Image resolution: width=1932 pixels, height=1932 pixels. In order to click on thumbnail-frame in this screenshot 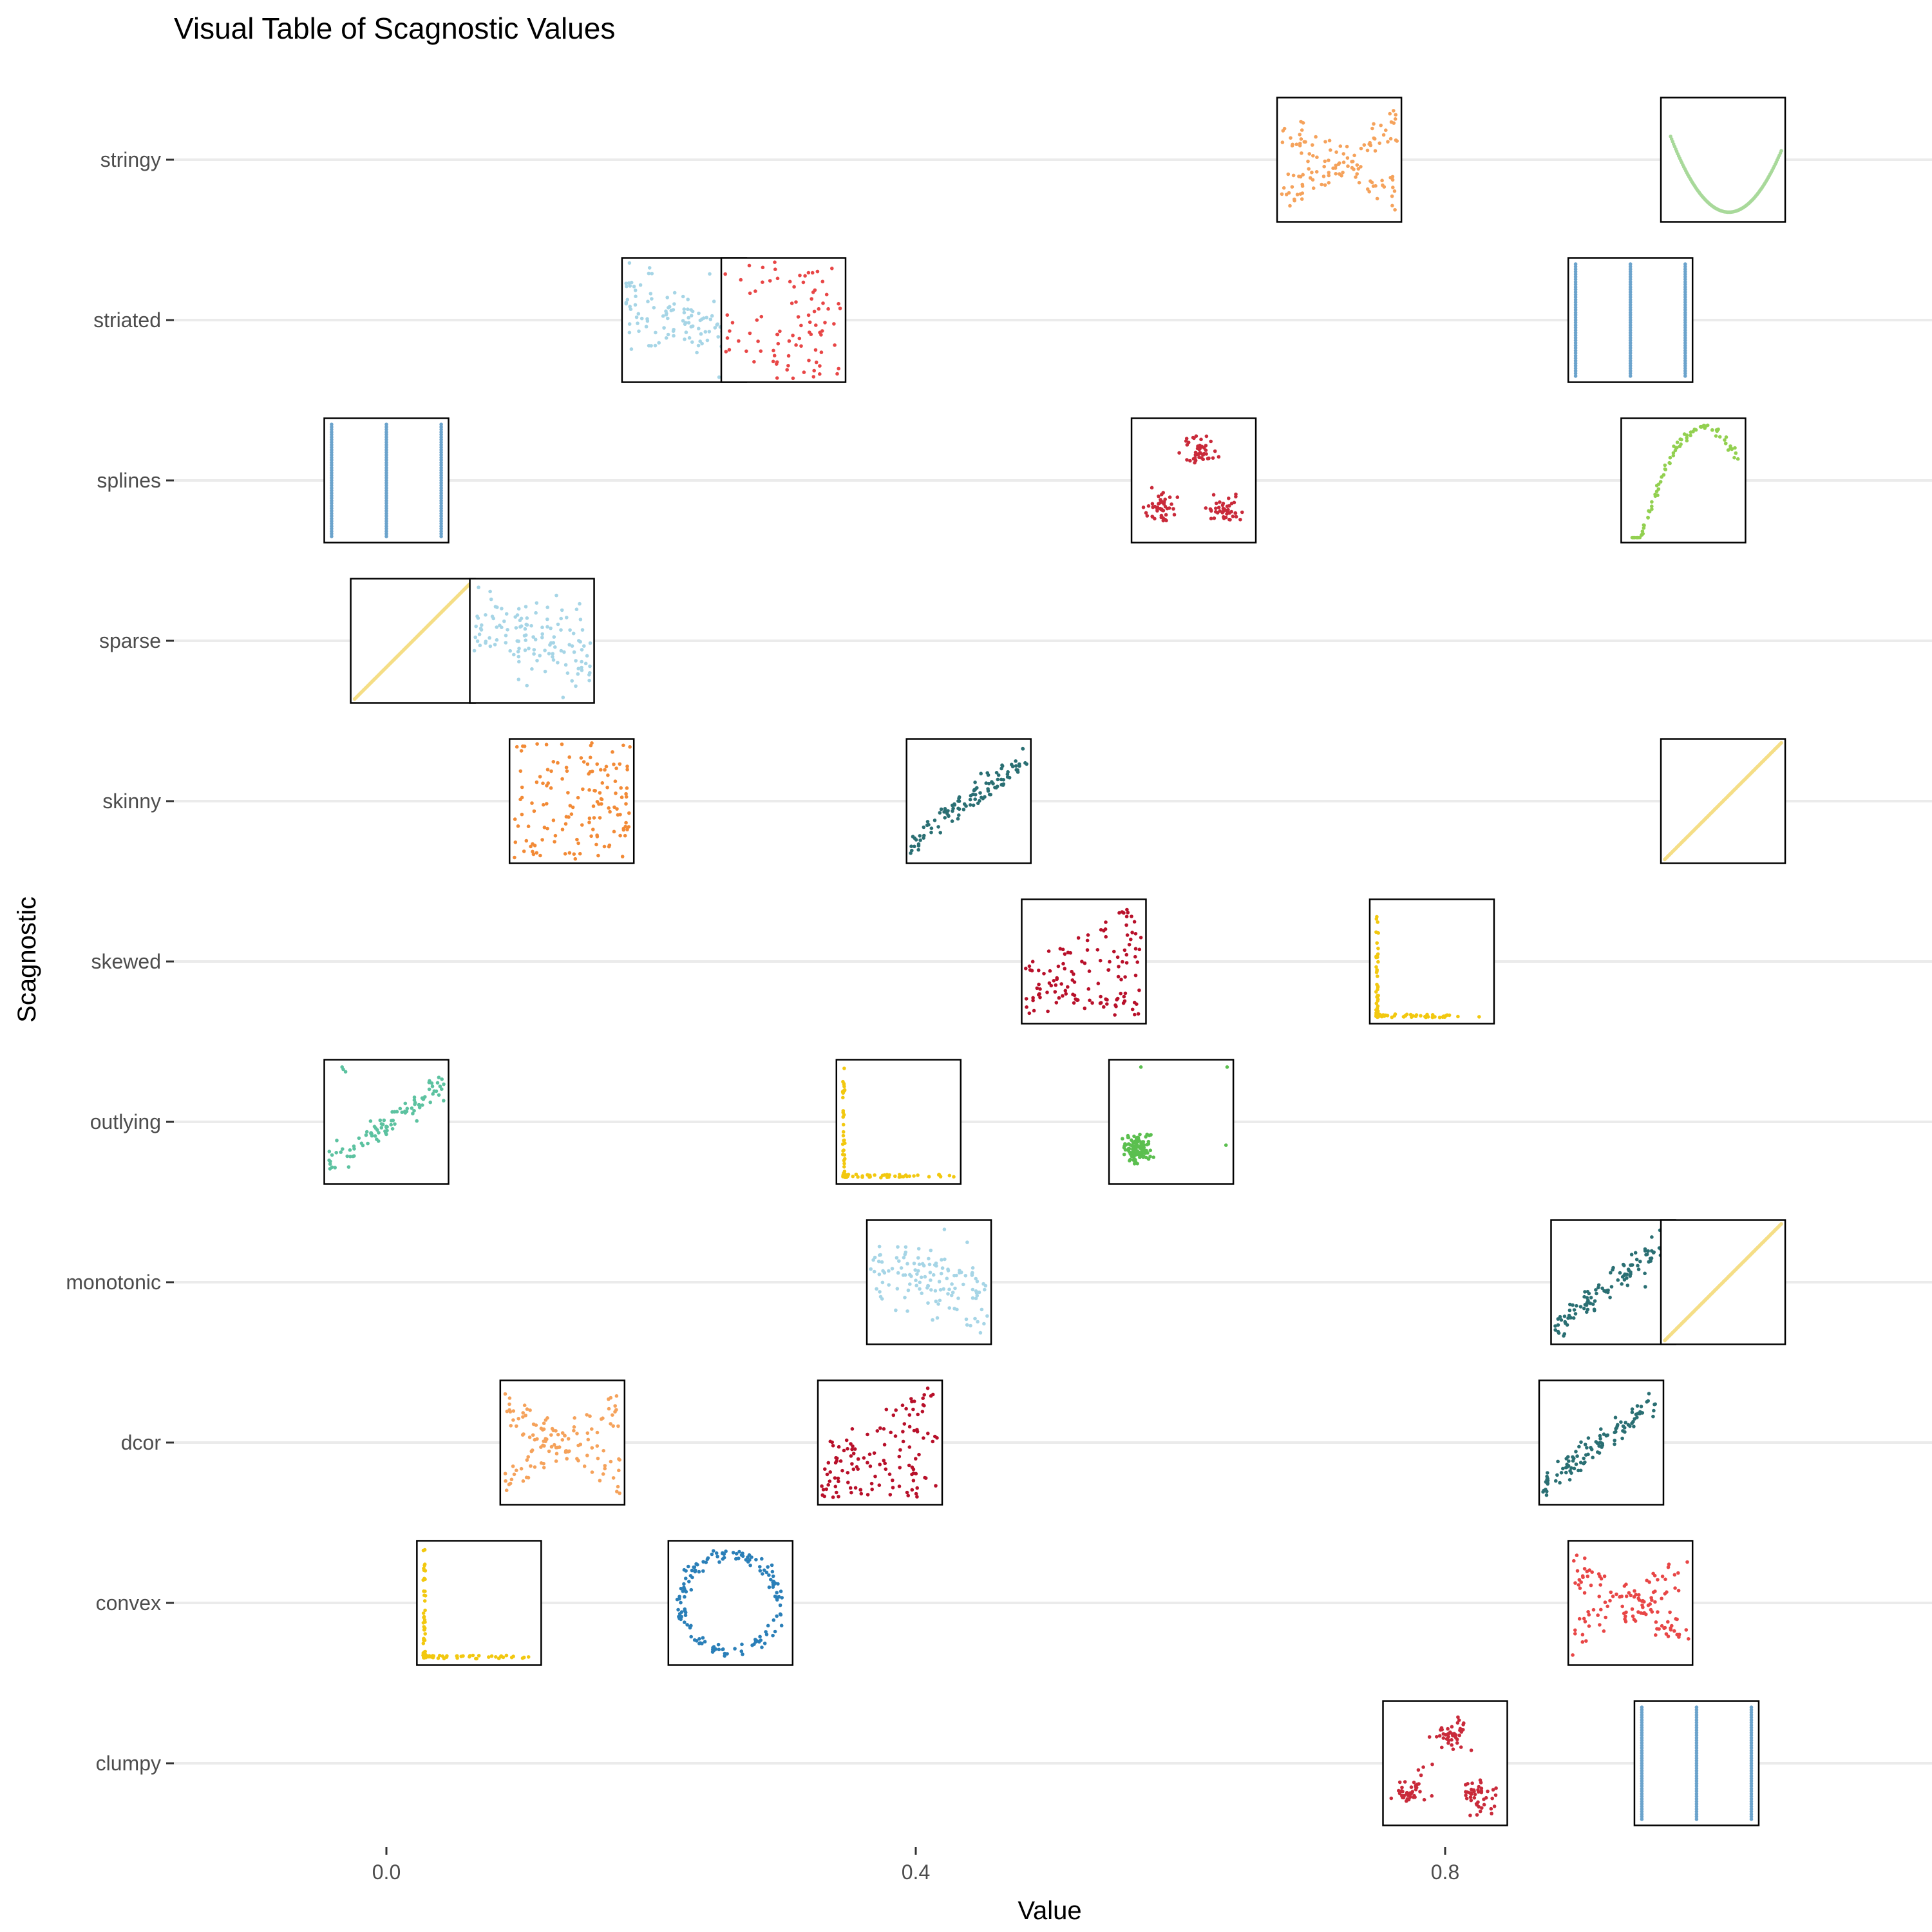, I will do `click(730, 1603)`.